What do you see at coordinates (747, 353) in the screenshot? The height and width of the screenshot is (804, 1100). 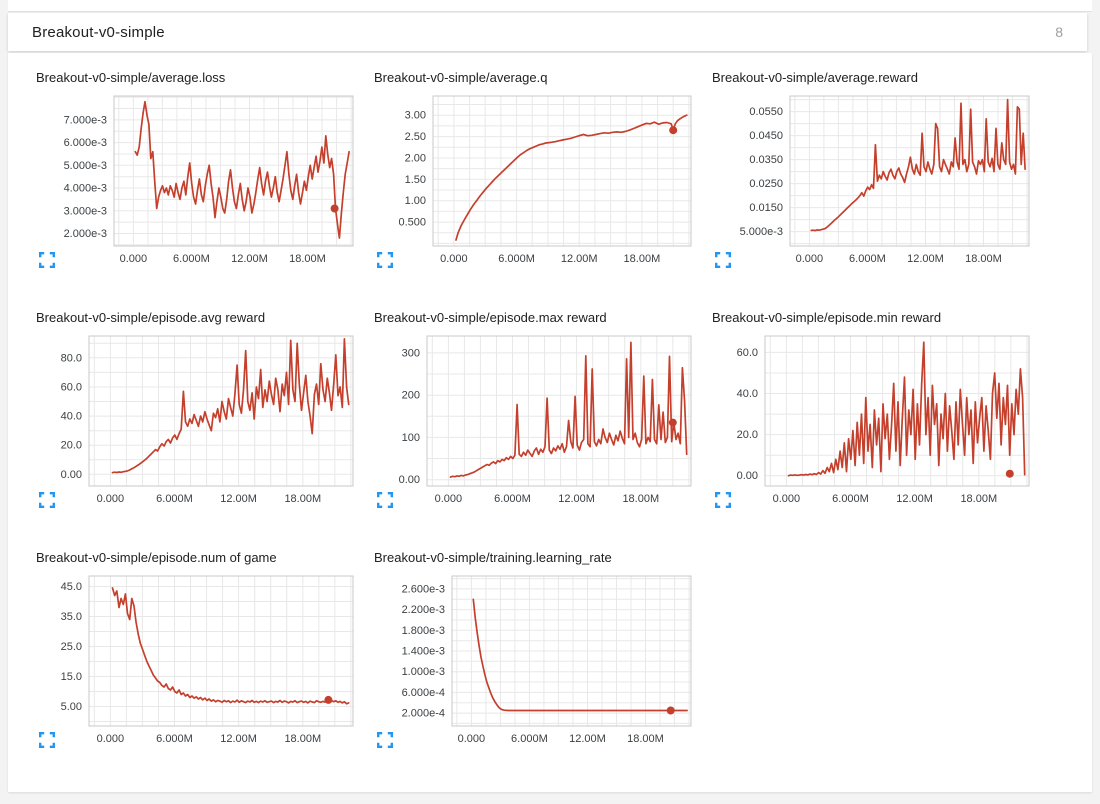 I see `y-tick-label: 60.0` at bounding box center [747, 353].